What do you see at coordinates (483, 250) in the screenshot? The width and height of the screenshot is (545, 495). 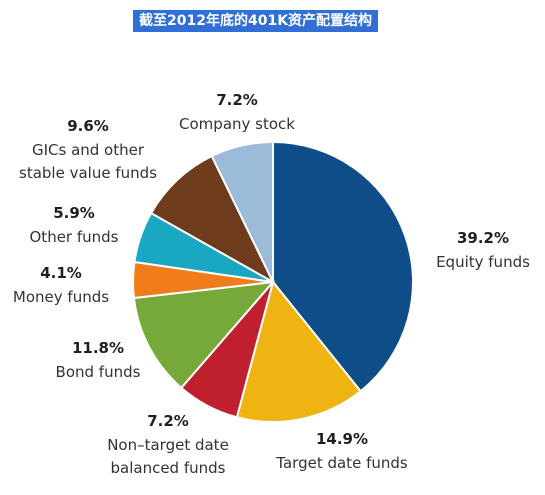 I see `slice-label-group: 39.2% Equity funds` at bounding box center [483, 250].